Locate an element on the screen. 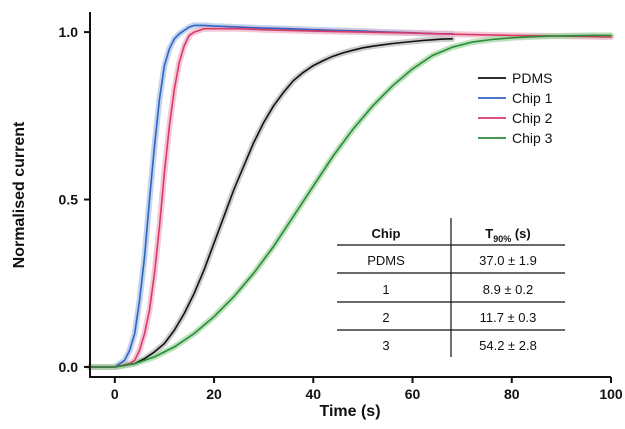 This screenshot has height=429, width=625. legend-label: PDMS is located at coordinates (532, 78).